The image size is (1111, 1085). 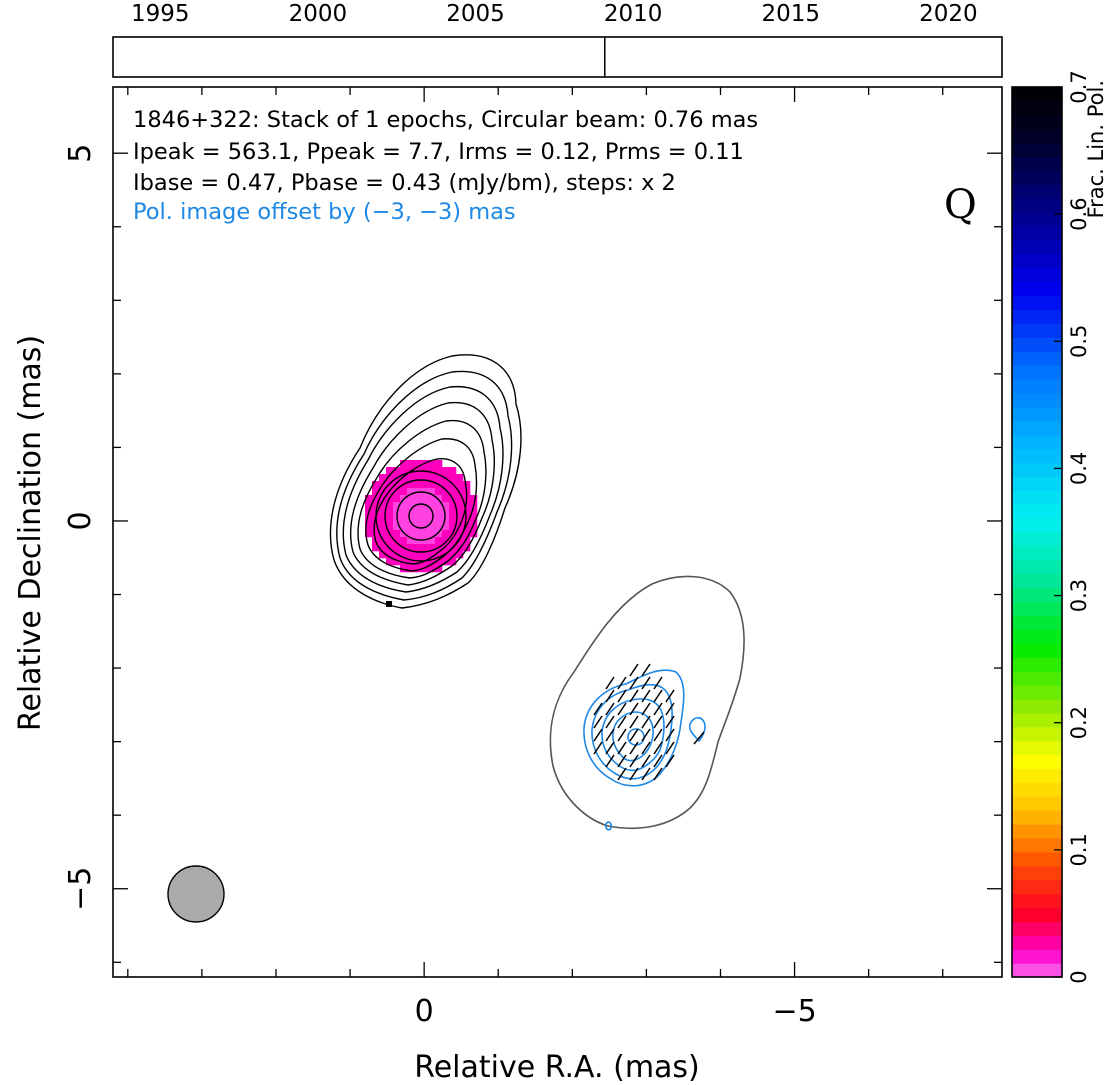 I want to click on timeline-tick-label: 2015, so click(x=791, y=14).